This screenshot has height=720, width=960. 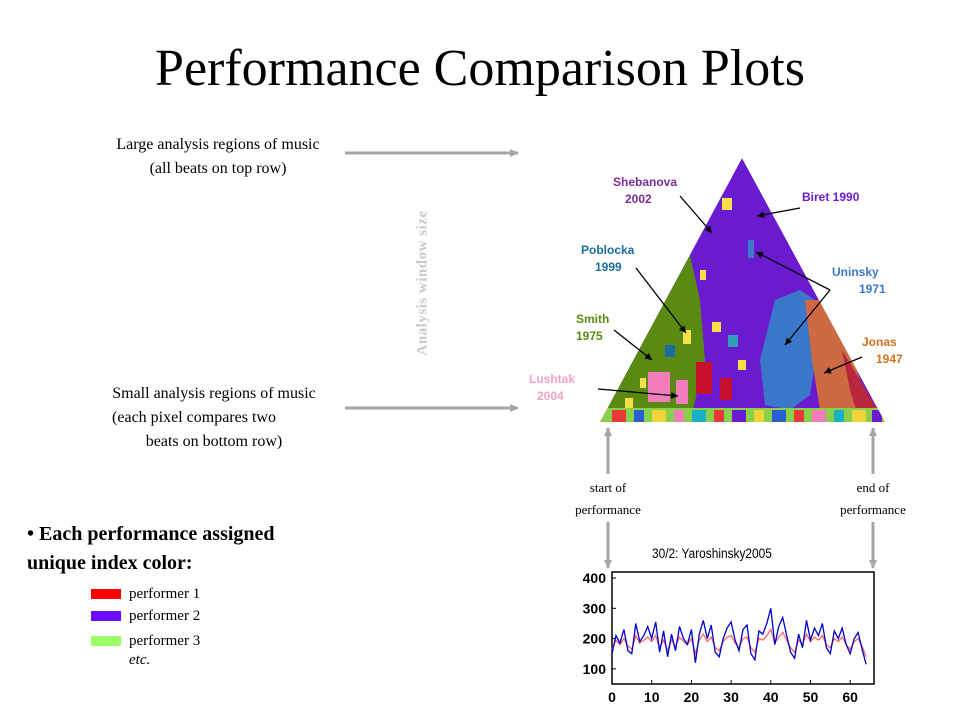 I want to click on poblocka-pointer, so click(x=661, y=300).